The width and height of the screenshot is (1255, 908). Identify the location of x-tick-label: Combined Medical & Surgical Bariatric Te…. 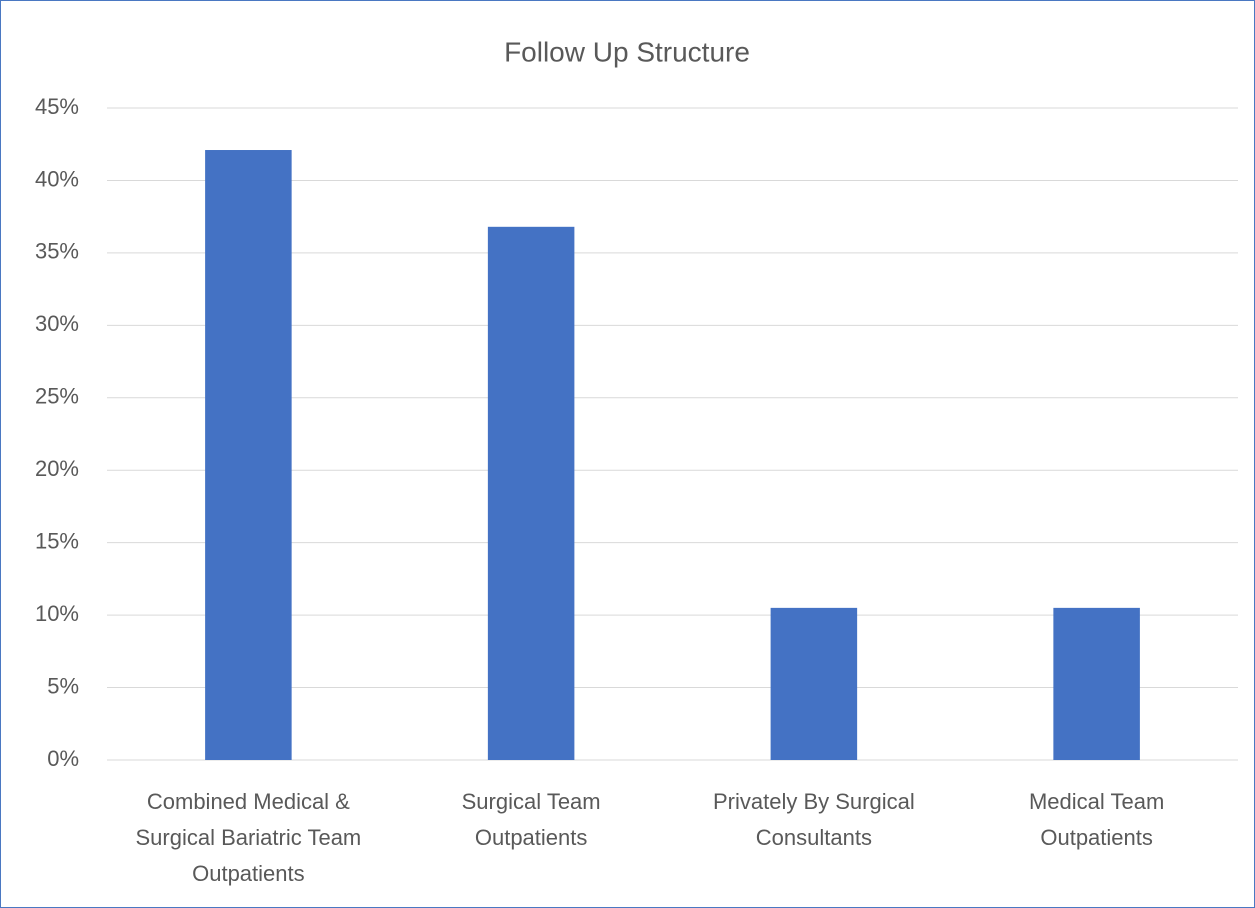
(248, 837).